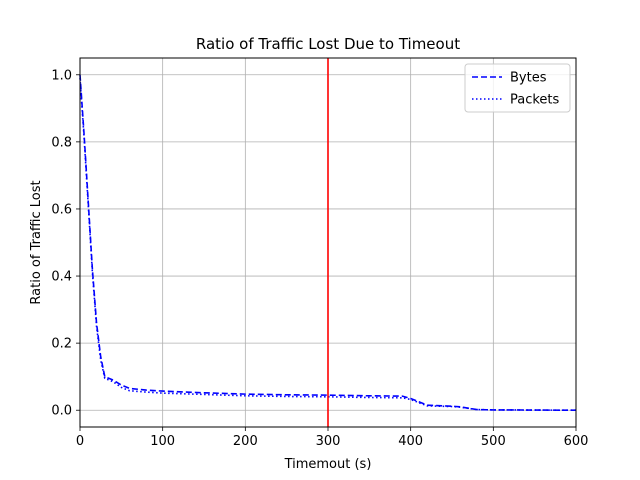 The image size is (640, 480). What do you see at coordinates (162, 441) in the screenshot?
I see `x-tick-label: 100` at bounding box center [162, 441].